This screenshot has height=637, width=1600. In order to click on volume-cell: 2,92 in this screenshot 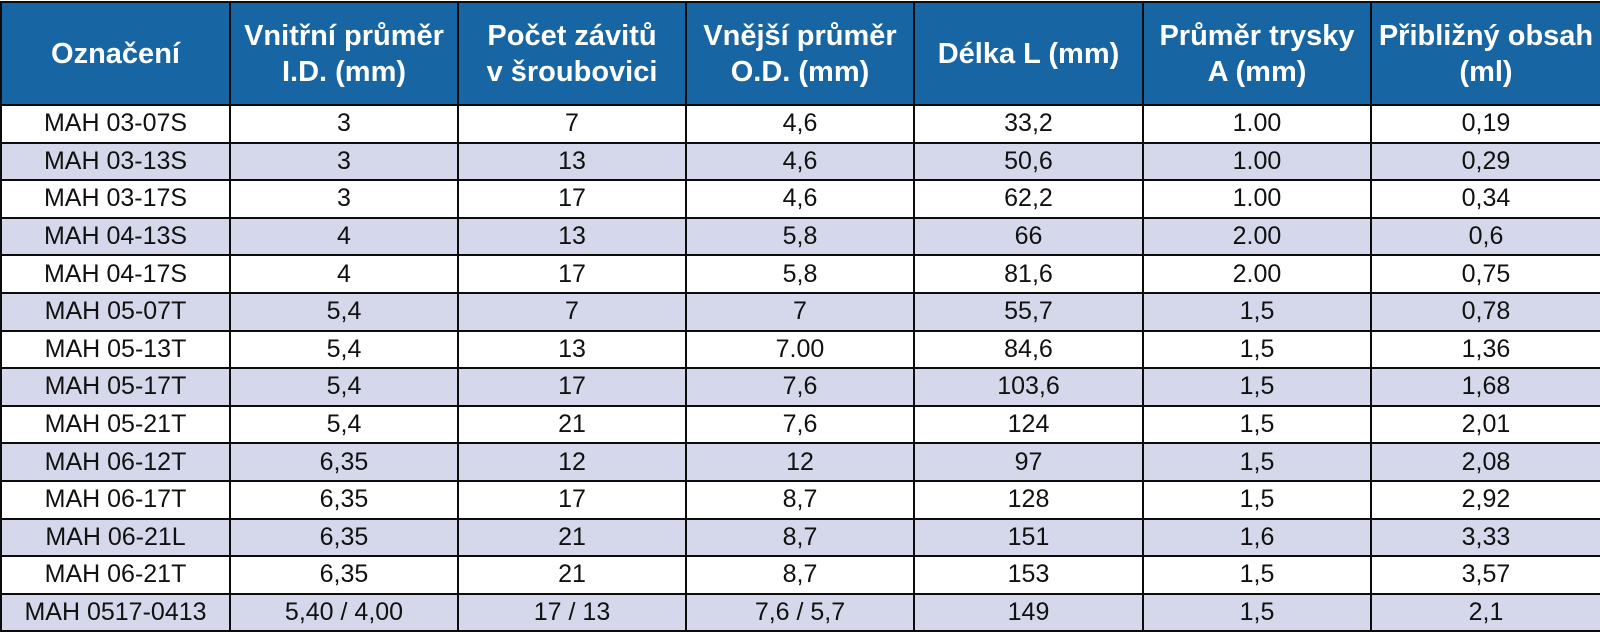, I will do `click(1485, 499)`.